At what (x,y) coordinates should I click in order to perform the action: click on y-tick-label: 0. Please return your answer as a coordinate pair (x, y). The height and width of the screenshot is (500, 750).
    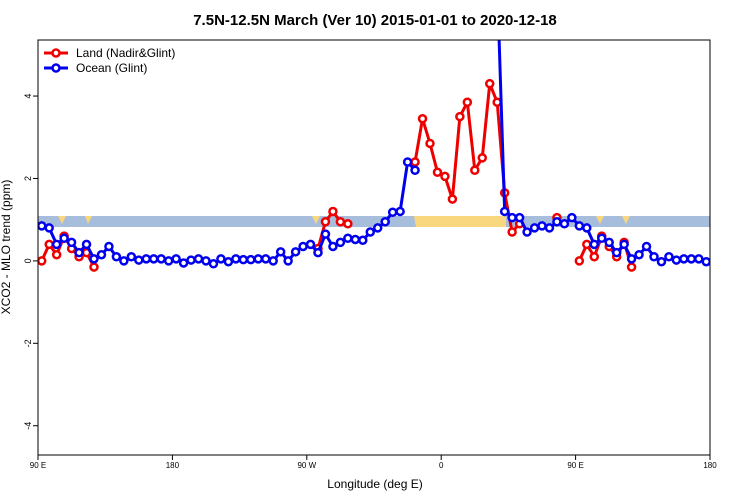
    Looking at the image, I should click on (28, 260).